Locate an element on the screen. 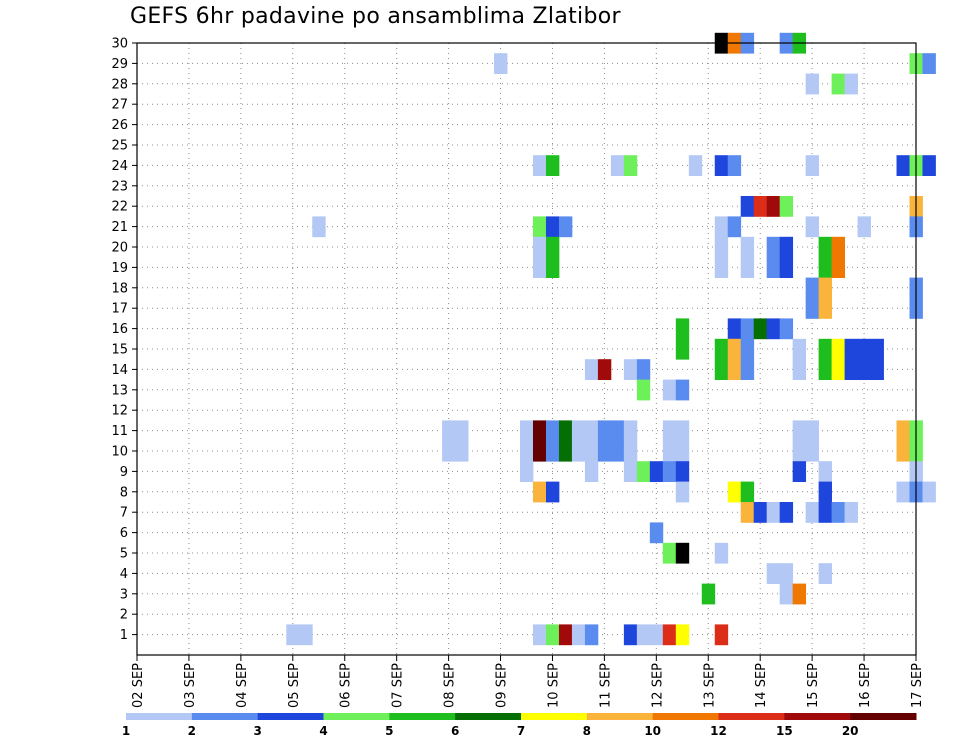 This screenshot has width=960, height=742. y-tick-label: 7 is located at coordinates (124, 513).